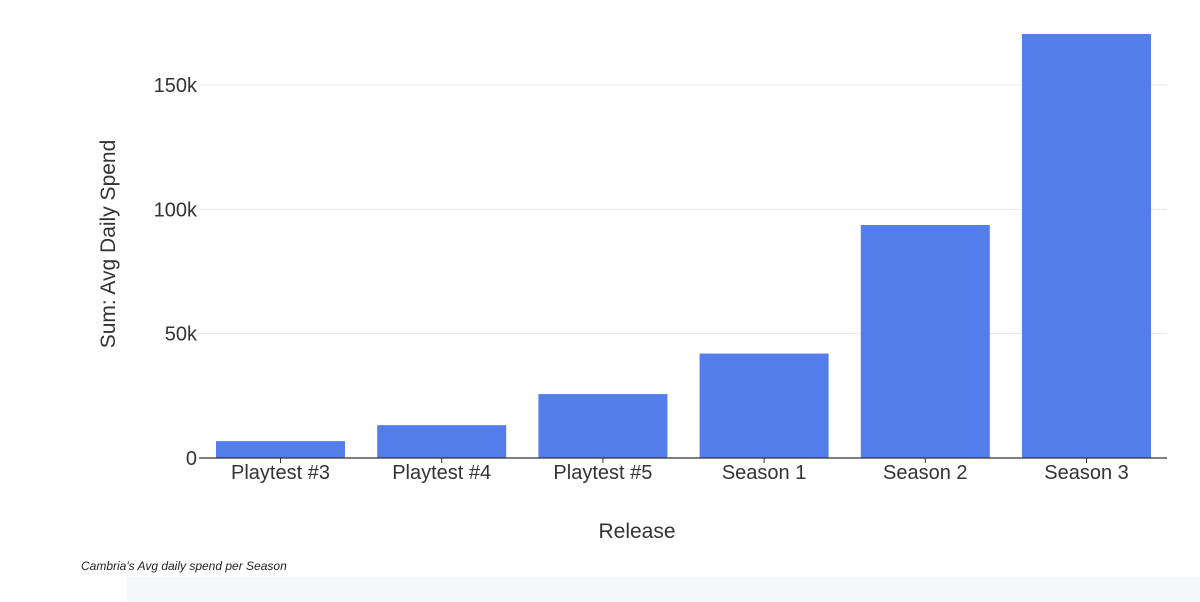 The height and width of the screenshot is (602, 1200). I want to click on x-tick-label: Playtest #3, so click(280, 473).